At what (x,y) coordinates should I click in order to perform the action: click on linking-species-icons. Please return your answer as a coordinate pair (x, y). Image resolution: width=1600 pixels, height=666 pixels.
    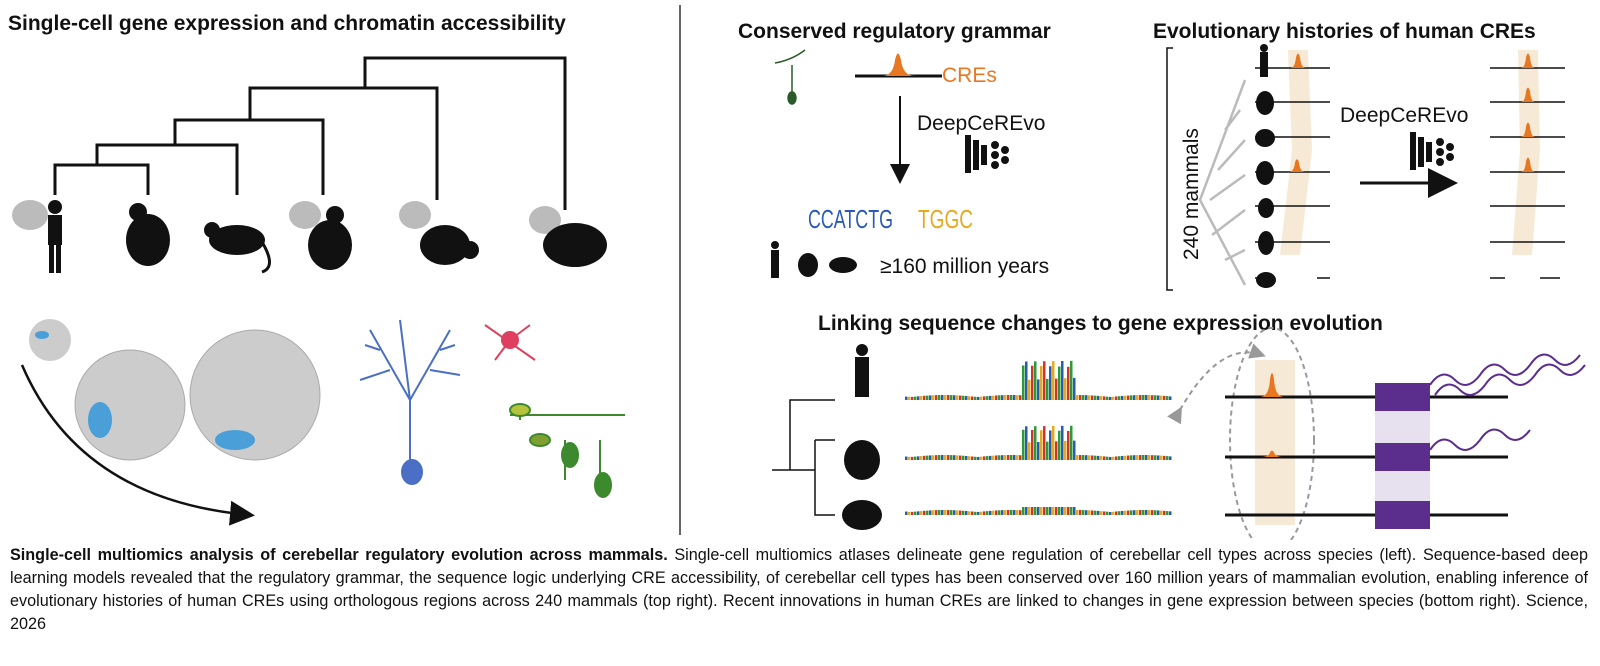
    Looking at the image, I should click on (862, 437).